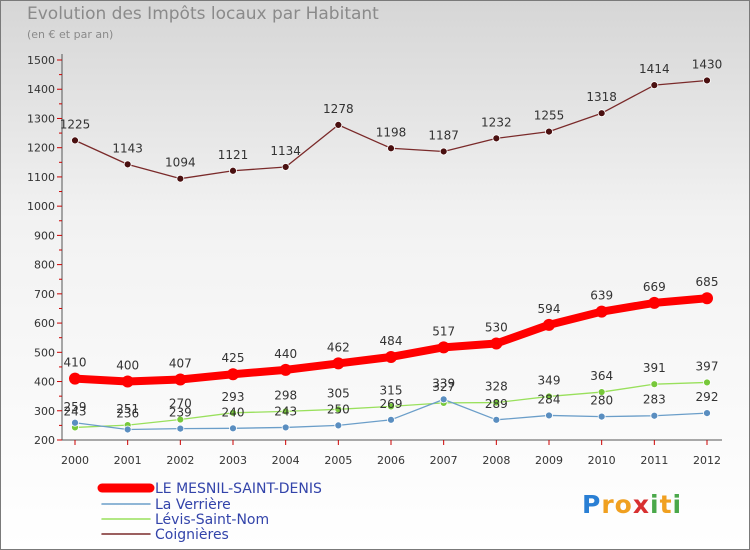 This screenshot has width=750, height=550. I want to click on data-label: 284, so click(549, 399).